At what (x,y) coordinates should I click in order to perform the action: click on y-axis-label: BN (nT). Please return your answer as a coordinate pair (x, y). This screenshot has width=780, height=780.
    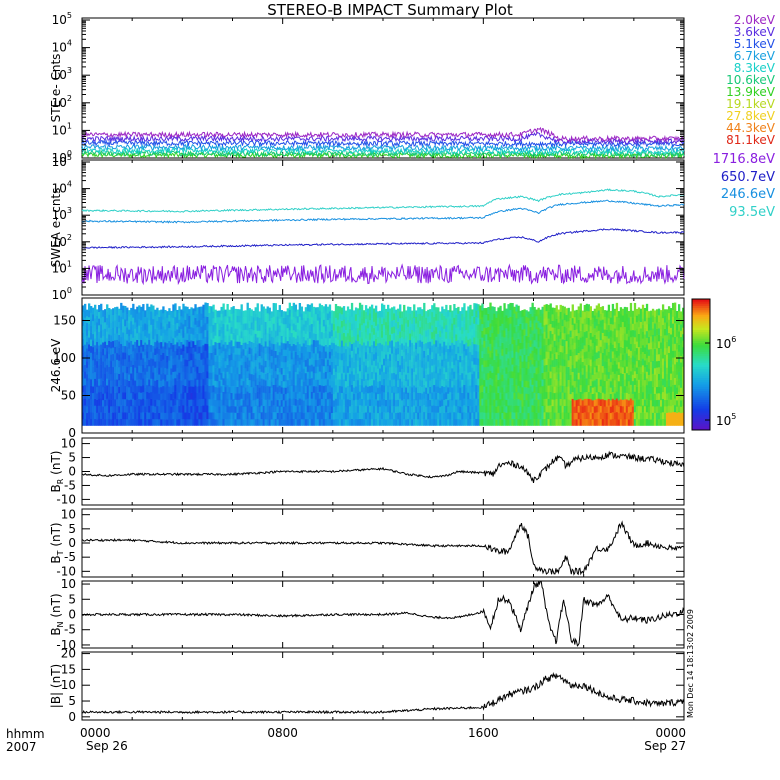
    Looking at the image, I should click on (57, 614).